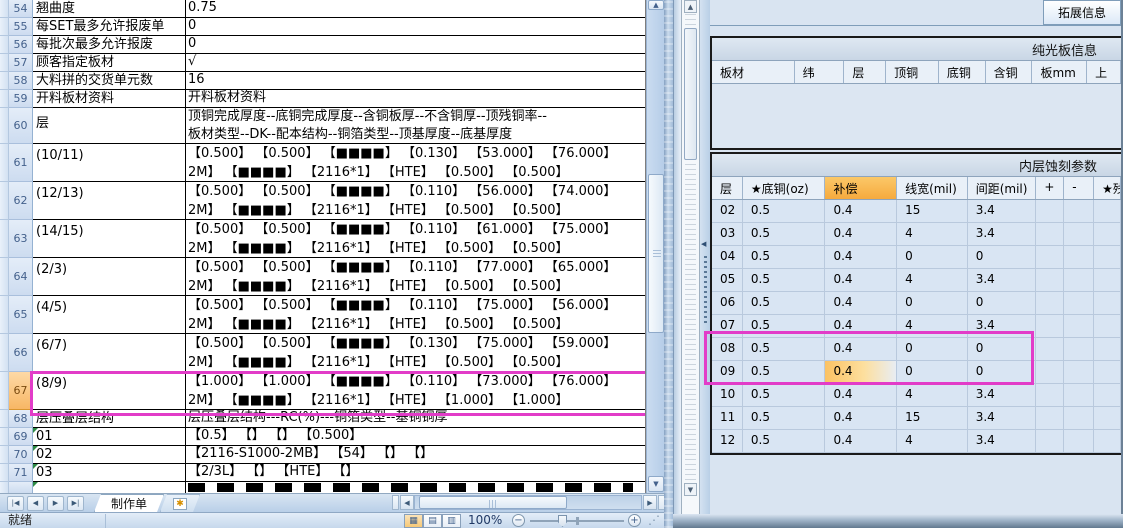 The height and width of the screenshot is (528, 1123). Describe the element at coordinates (109, 315) in the screenshot. I see `excel-cell-label: (4/5)` at that location.